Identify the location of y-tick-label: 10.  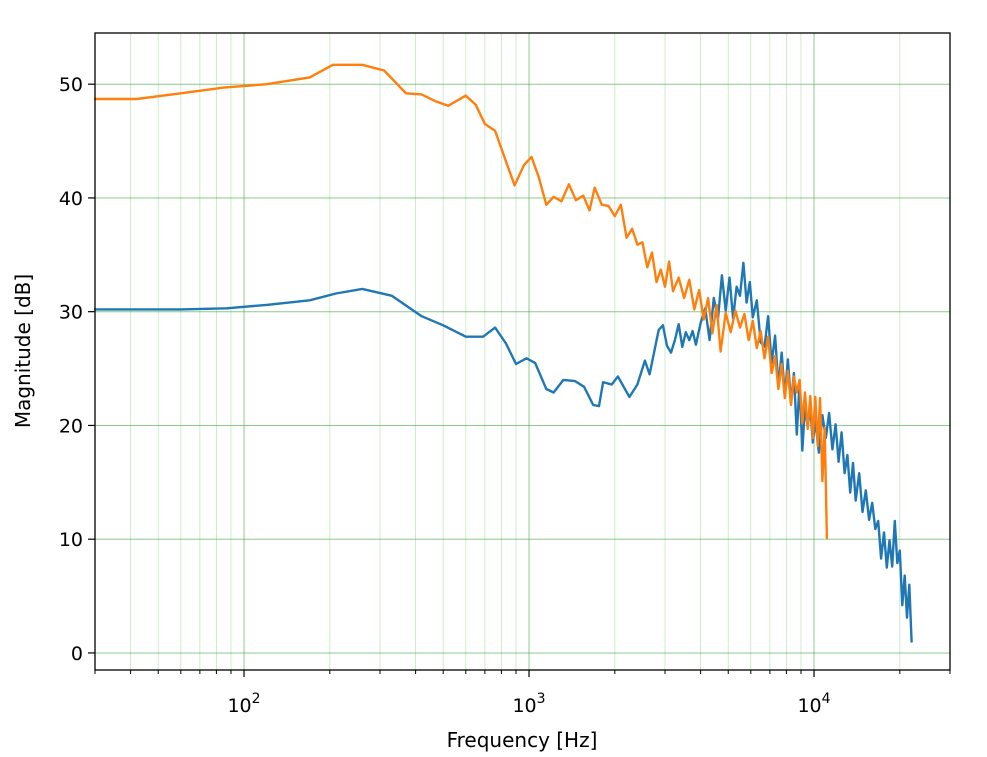
(71, 540).